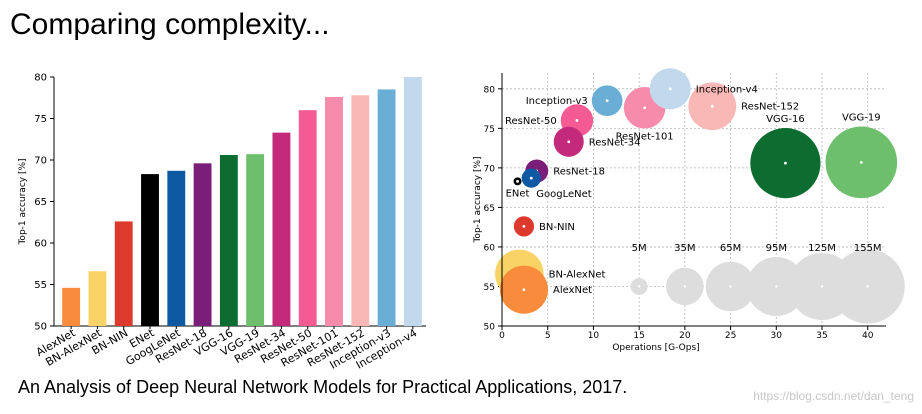  Describe the element at coordinates (478, 199) in the screenshot. I see `bubble-y-axis-label: Top-1 accuracy [%]` at that location.